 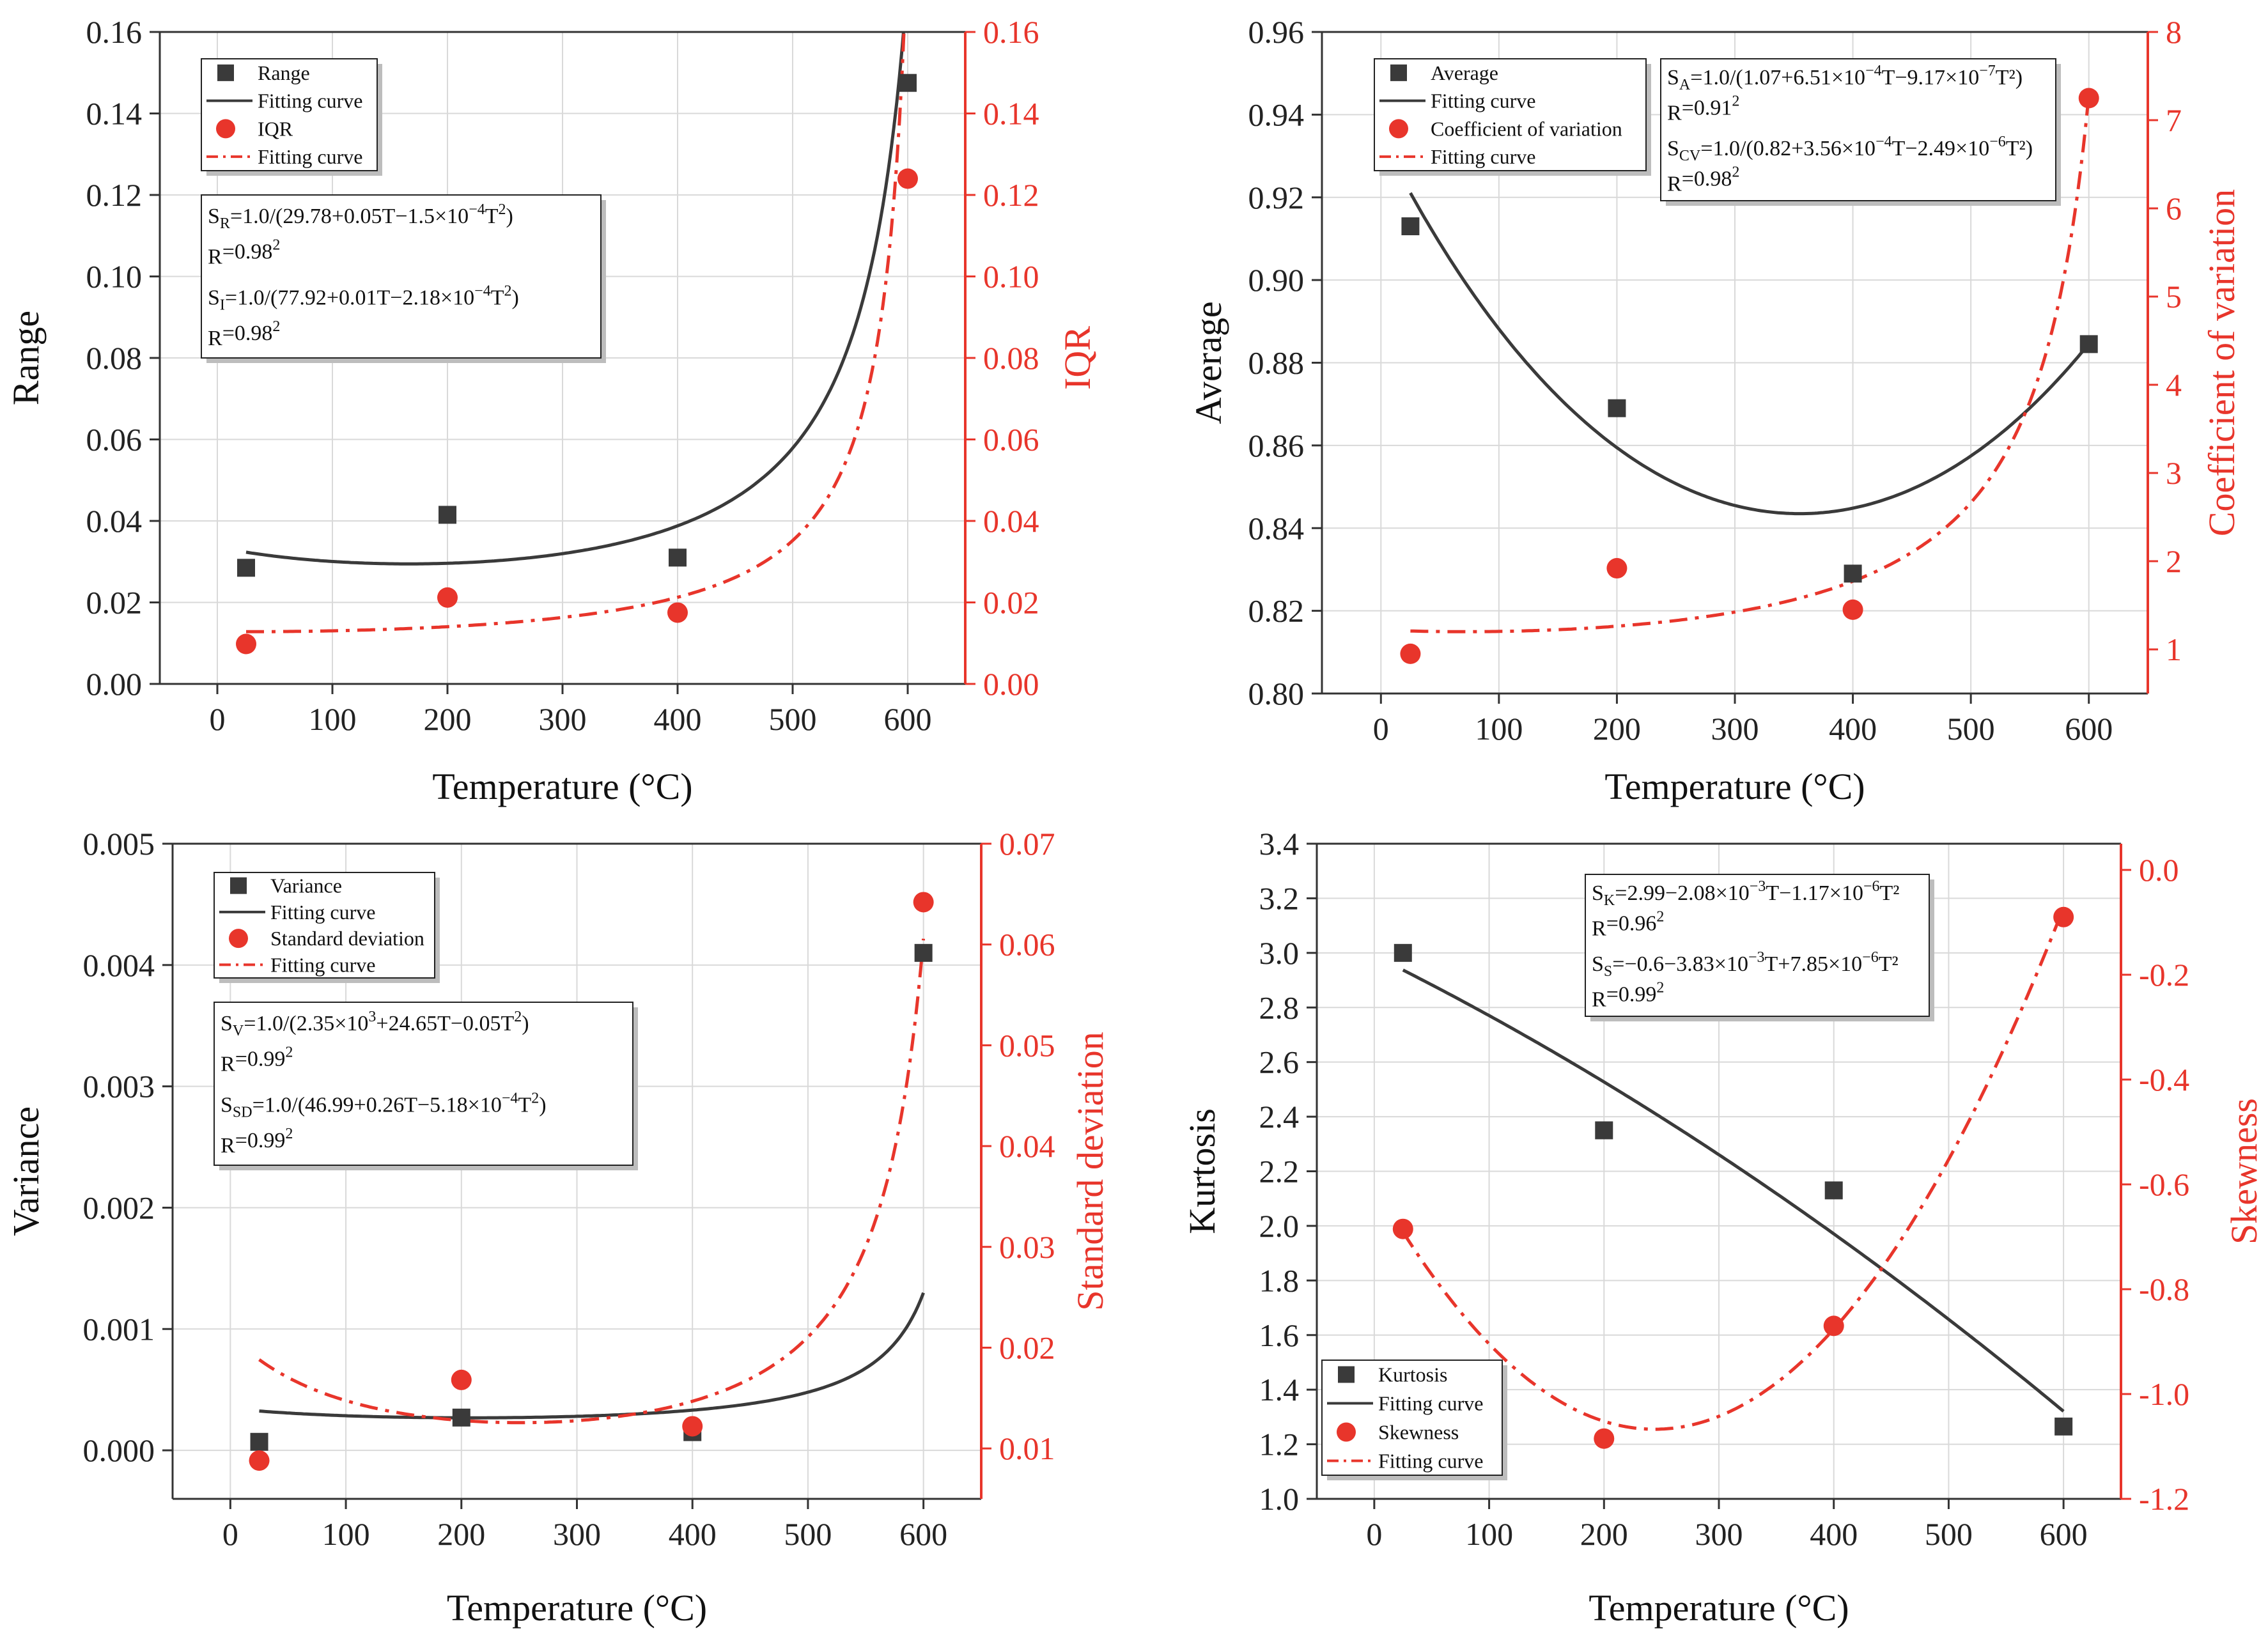 What do you see at coordinates (284, 72) in the screenshot?
I see `legend-label: Range` at bounding box center [284, 72].